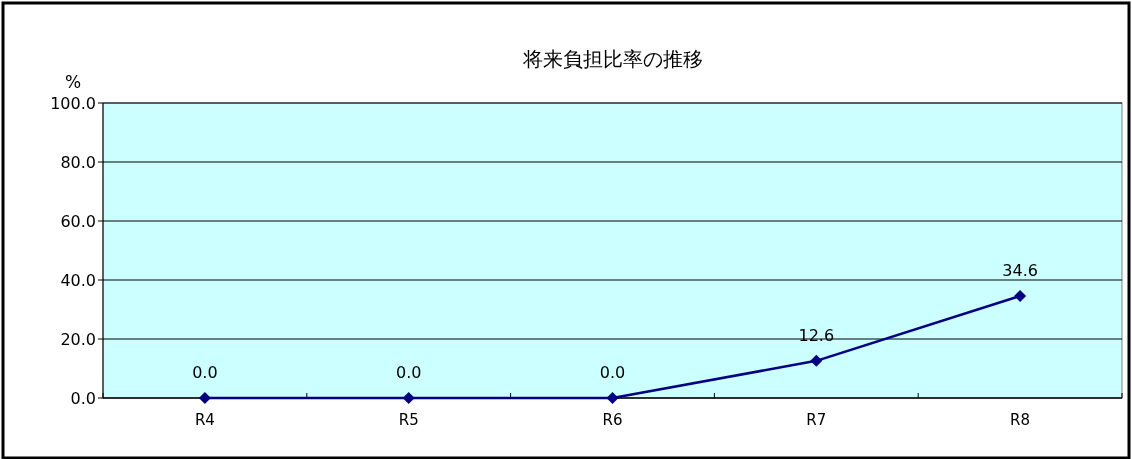 The height and width of the screenshot is (459, 1132). What do you see at coordinates (78, 280) in the screenshot?
I see `y-tick-label: 40.0` at bounding box center [78, 280].